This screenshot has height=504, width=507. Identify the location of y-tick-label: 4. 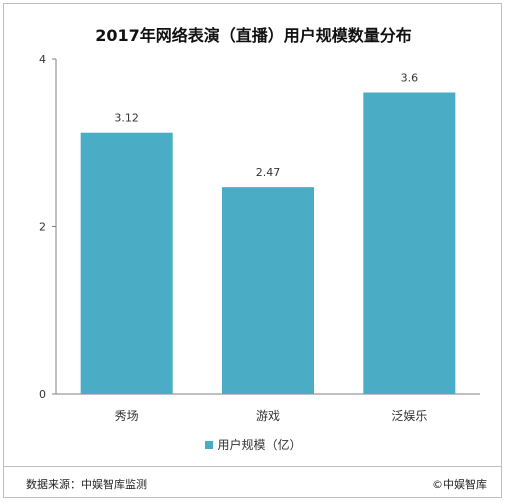
(42, 59).